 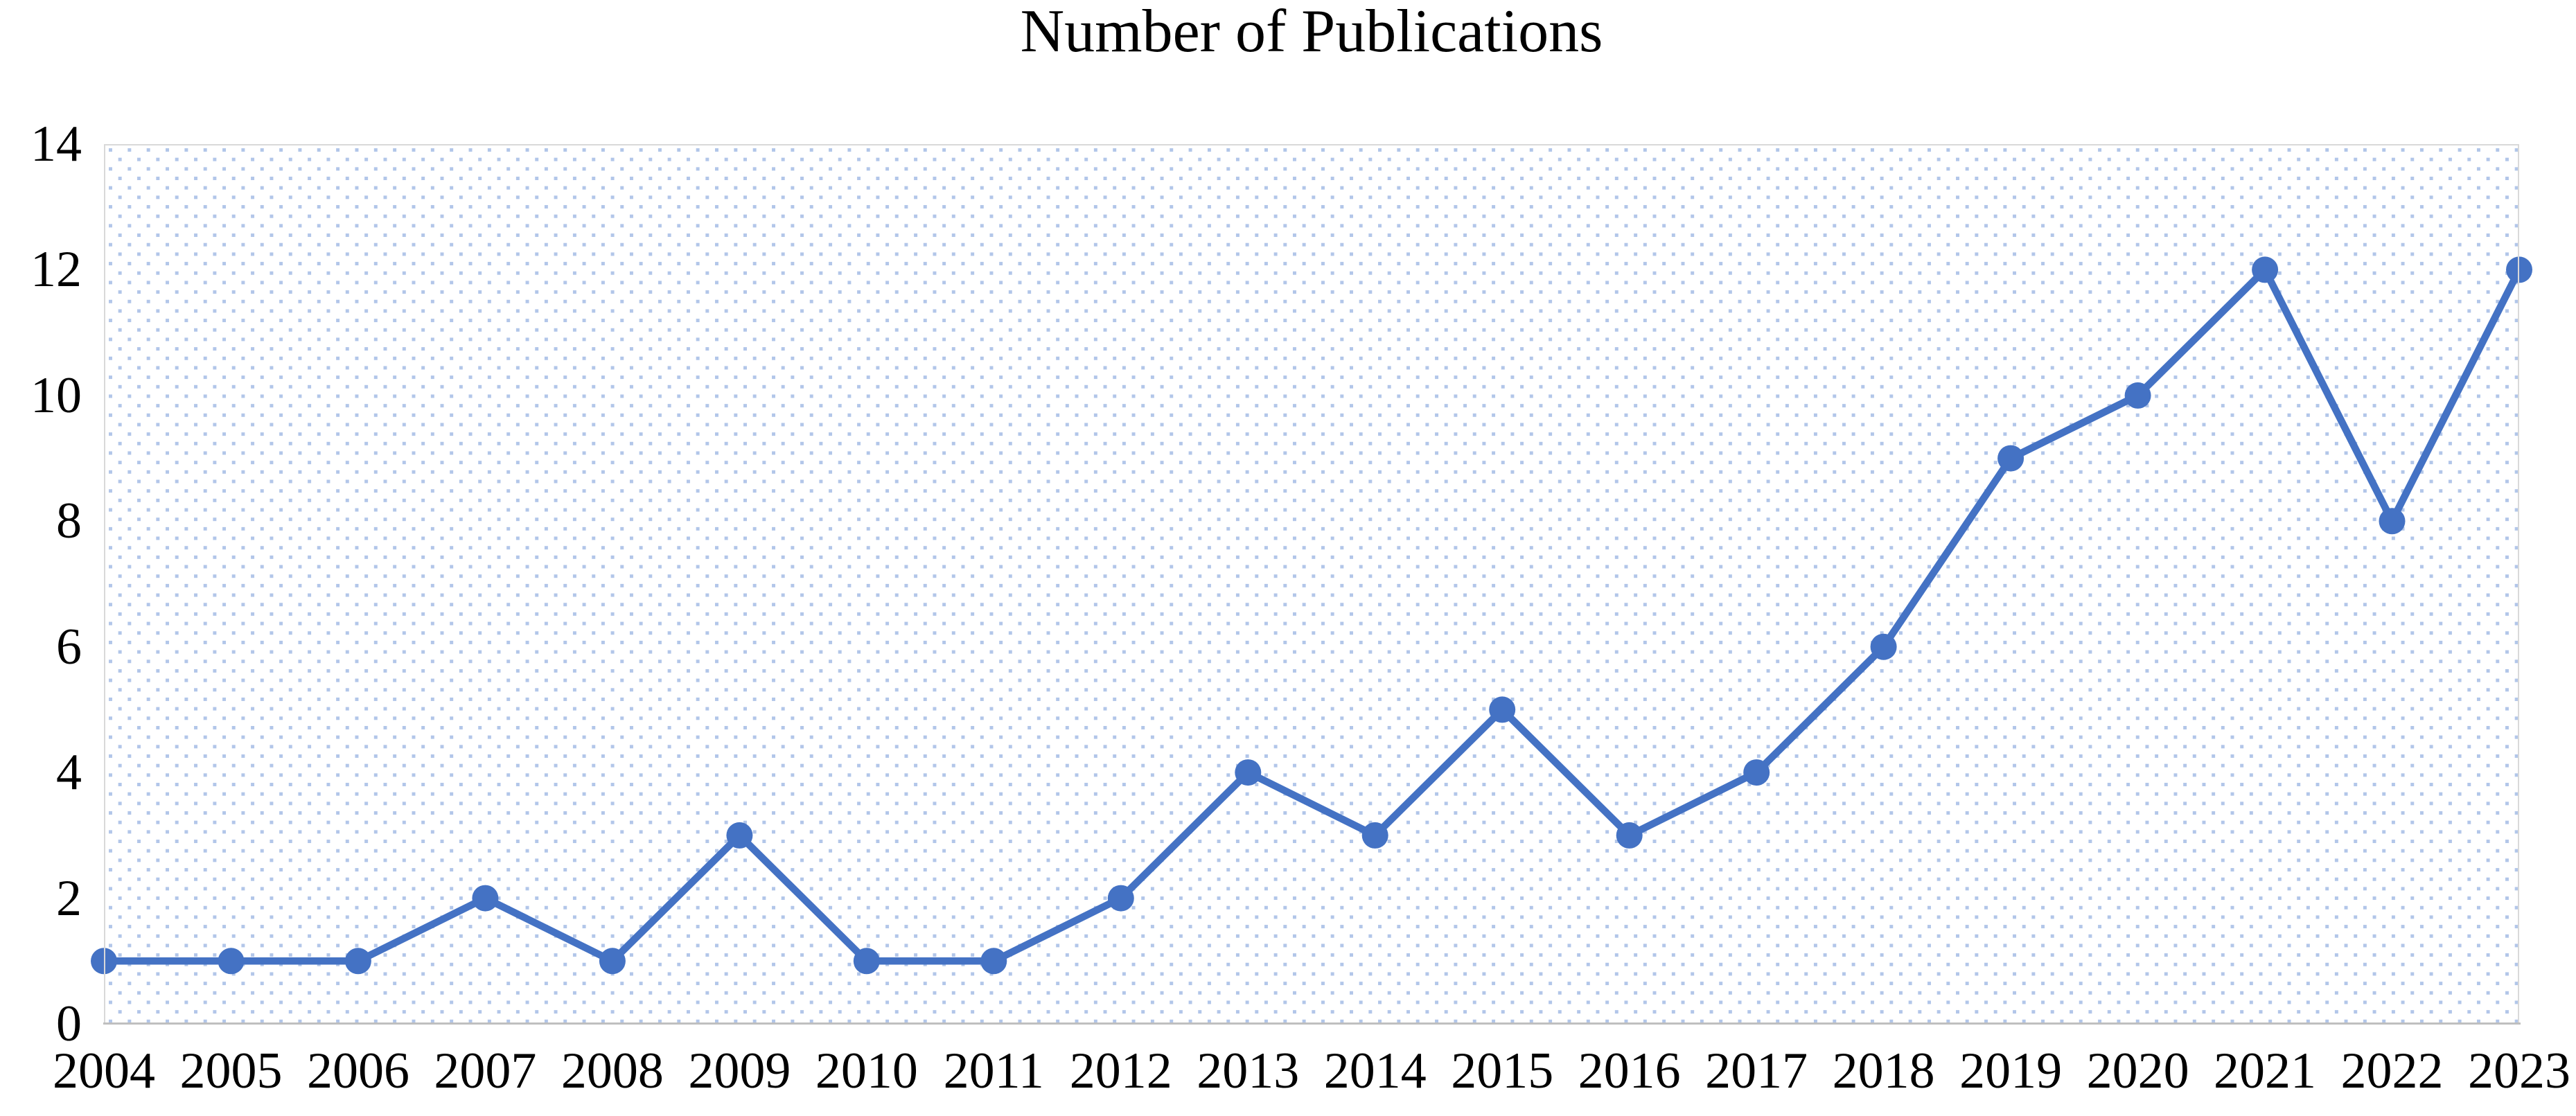 What do you see at coordinates (1375, 1071) in the screenshot?
I see `x-tick-label: 2014` at bounding box center [1375, 1071].